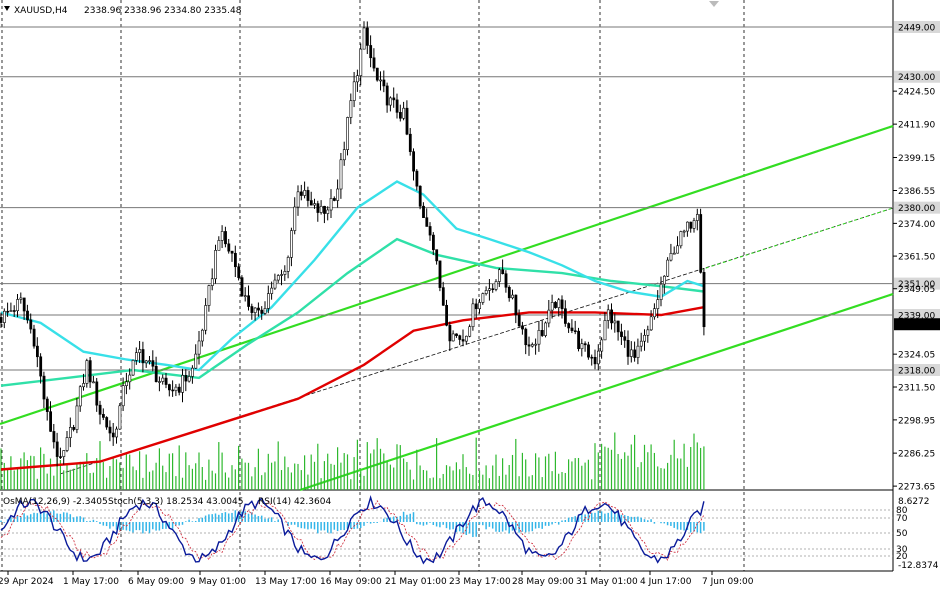 Image resolution: width=940 pixels, height=591 pixels. Describe the element at coordinates (916, 356) in the screenshot. I see `price-tick-label: 2324.05` at that location.